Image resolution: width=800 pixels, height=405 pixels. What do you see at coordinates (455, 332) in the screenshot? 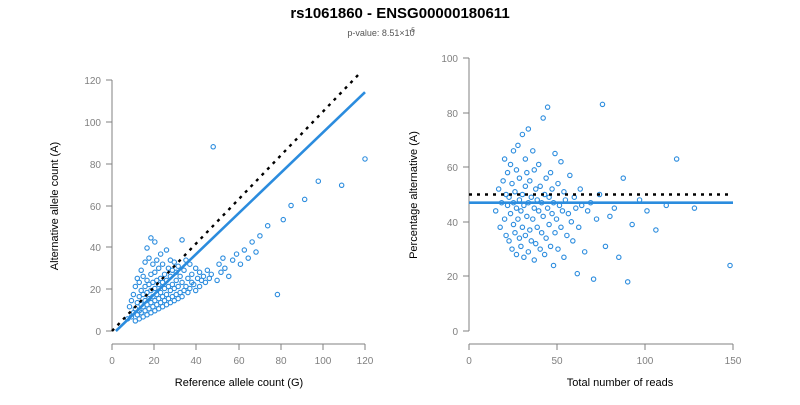
I see `right-y-tick-0: 0` at bounding box center [455, 332].